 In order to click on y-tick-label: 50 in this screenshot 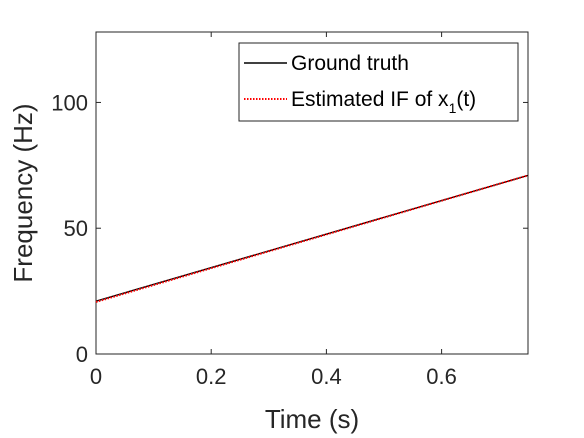, I will do `click(76, 228)`.